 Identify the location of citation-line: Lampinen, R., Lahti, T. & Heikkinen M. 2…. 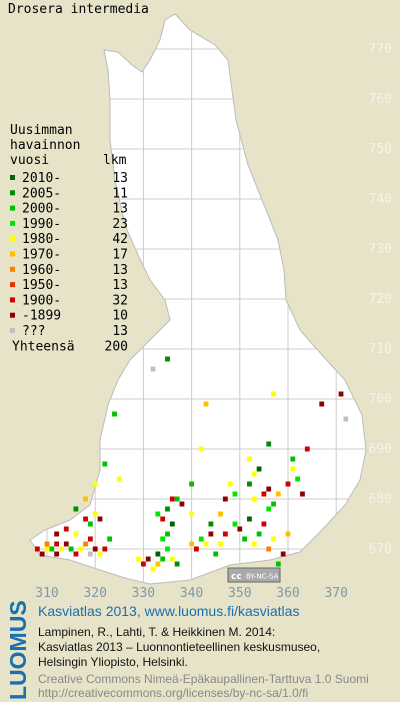
(156, 632).